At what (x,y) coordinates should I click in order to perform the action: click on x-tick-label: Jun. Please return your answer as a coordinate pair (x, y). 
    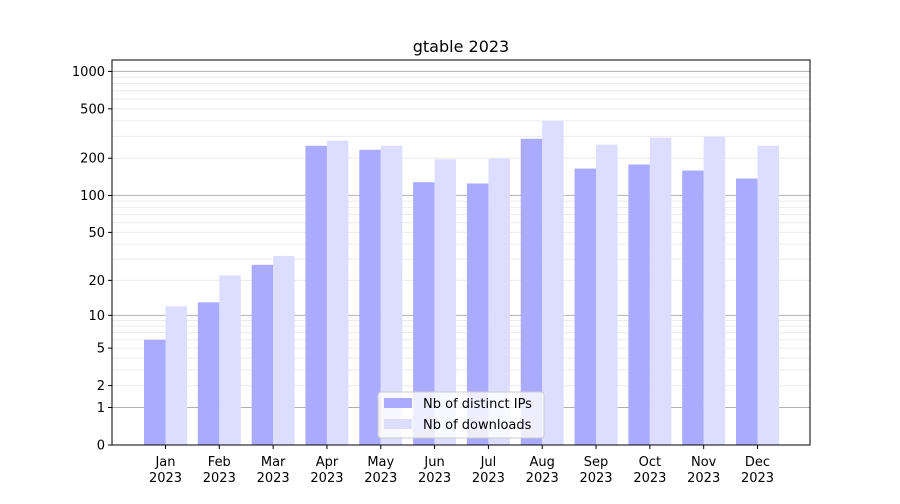
    Looking at the image, I should click on (433, 462).